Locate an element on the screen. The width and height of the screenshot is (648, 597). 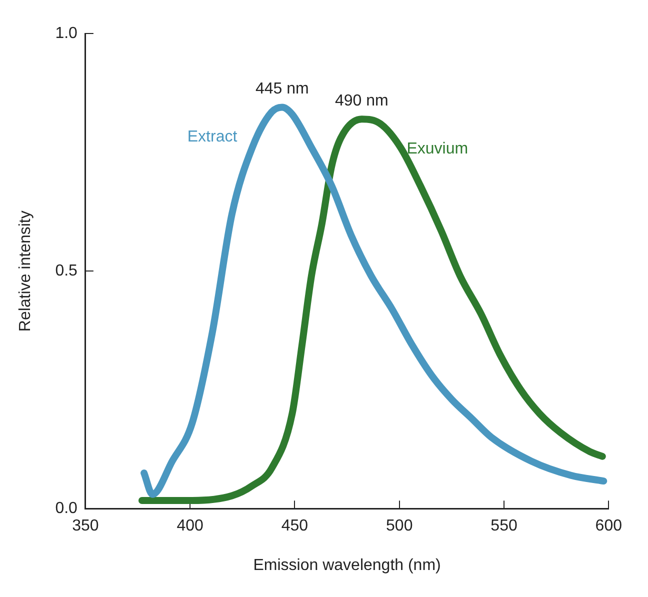
y-tick-label: 0.5 is located at coordinates (66, 271).